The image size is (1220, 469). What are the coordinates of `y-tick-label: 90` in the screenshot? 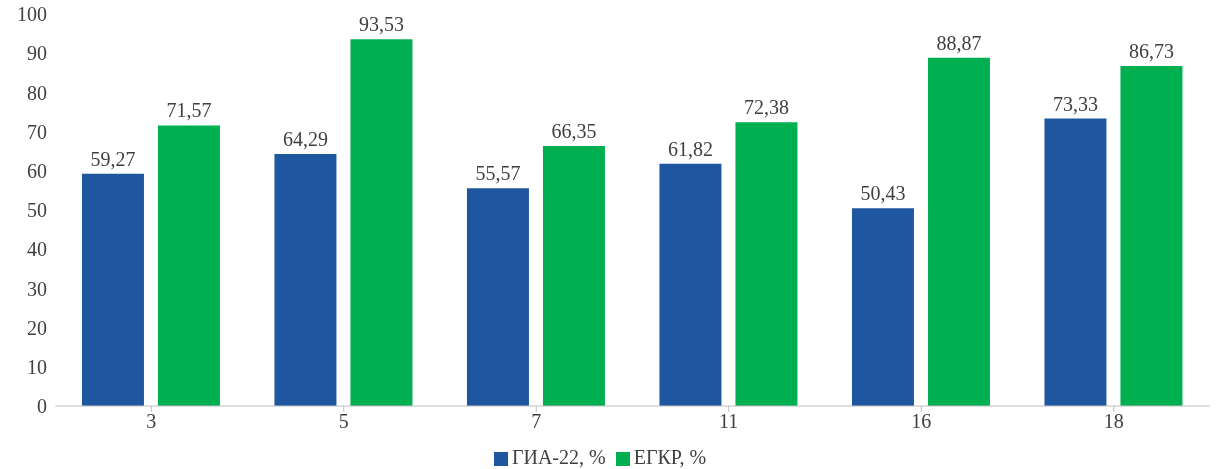 It's located at (37, 53).